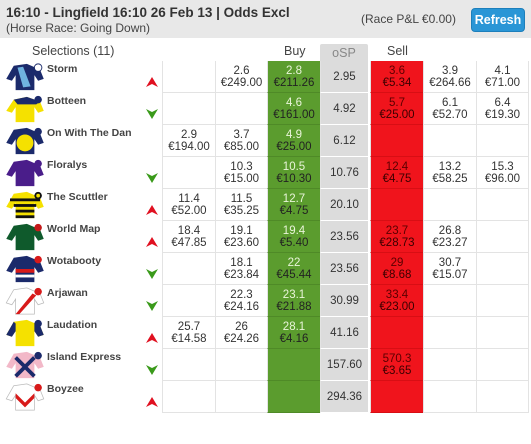  I want to click on buy-price-3: 11.4 €52.00, so click(188, 205).